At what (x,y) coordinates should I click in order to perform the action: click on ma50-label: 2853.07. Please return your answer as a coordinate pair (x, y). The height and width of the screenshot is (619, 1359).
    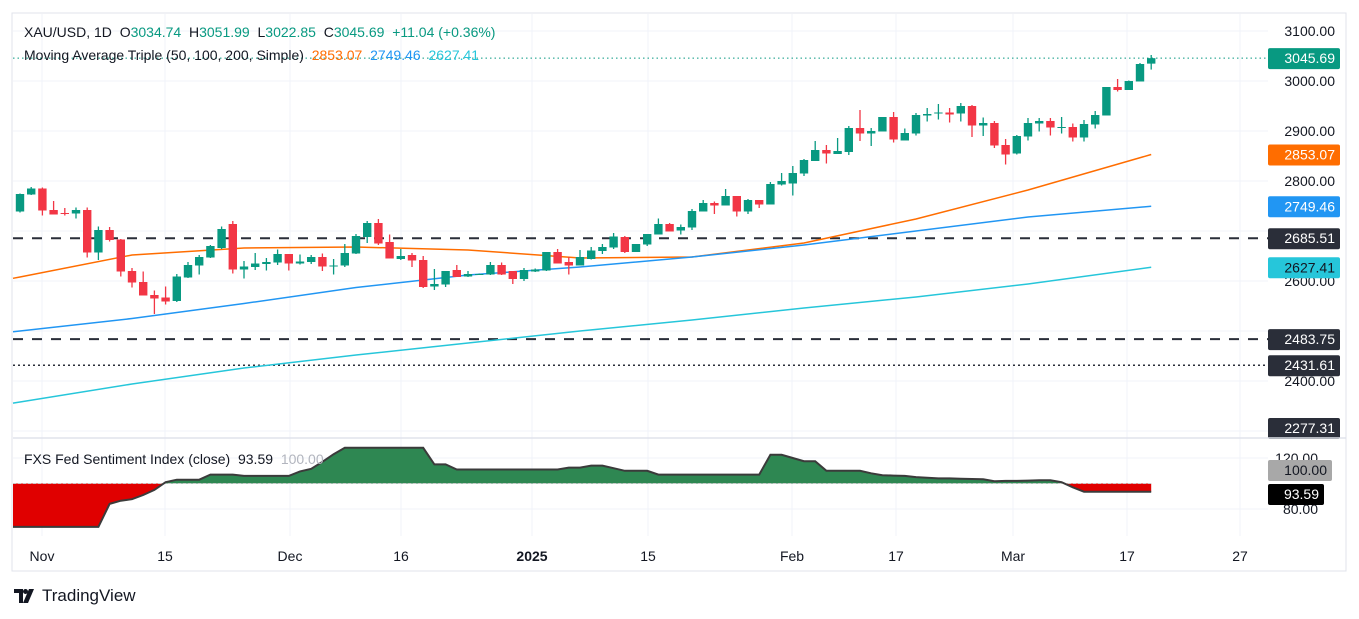
    Looking at the image, I should click on (1304, 155).